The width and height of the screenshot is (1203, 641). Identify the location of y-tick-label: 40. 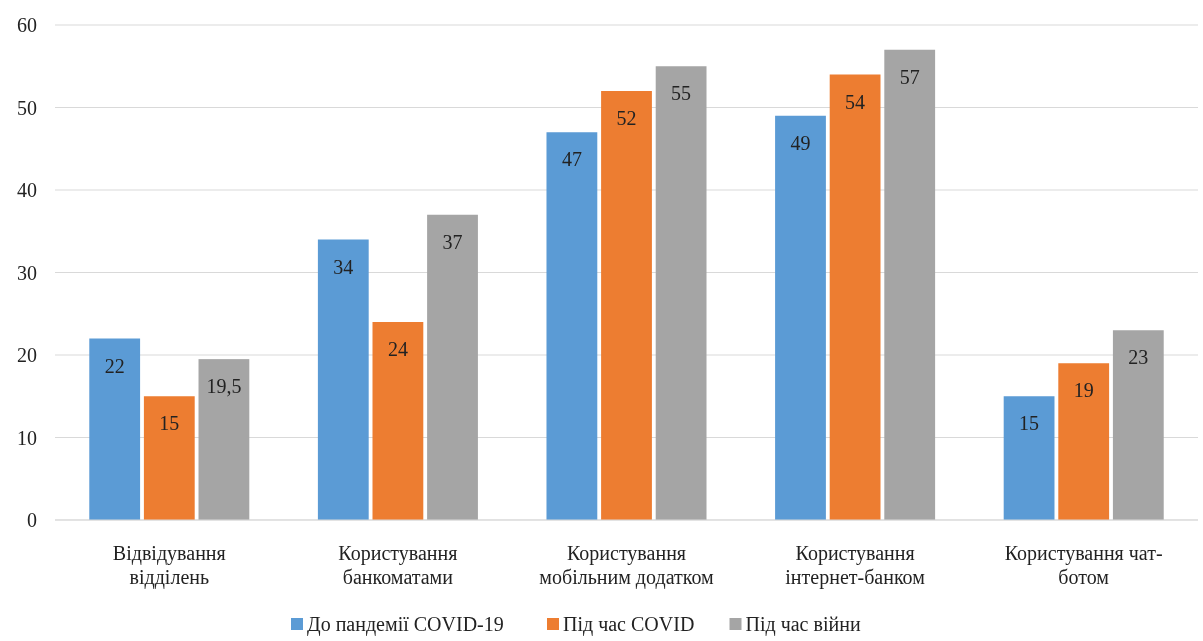
(27, 190).